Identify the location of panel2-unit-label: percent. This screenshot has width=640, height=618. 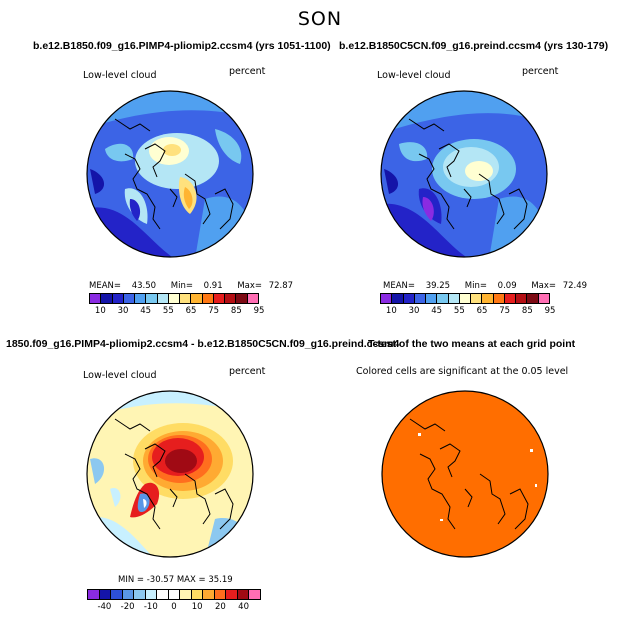
(540, 71).